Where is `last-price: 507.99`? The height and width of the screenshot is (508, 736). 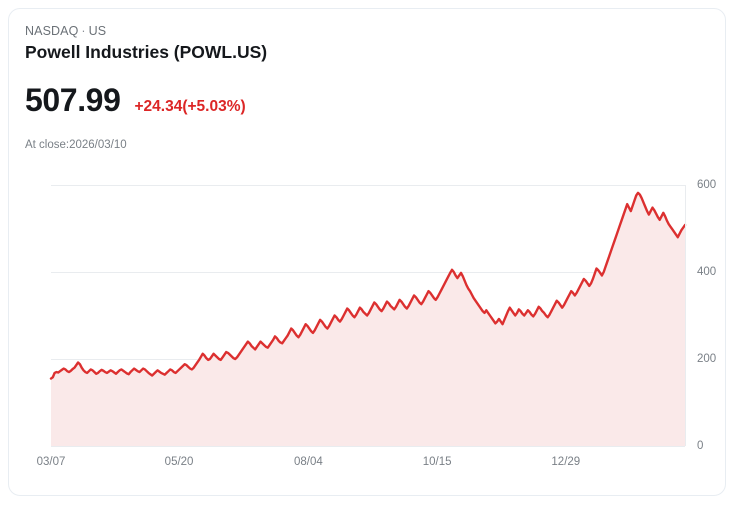 last-price: 507.99 is located at coordinates (73, 100).